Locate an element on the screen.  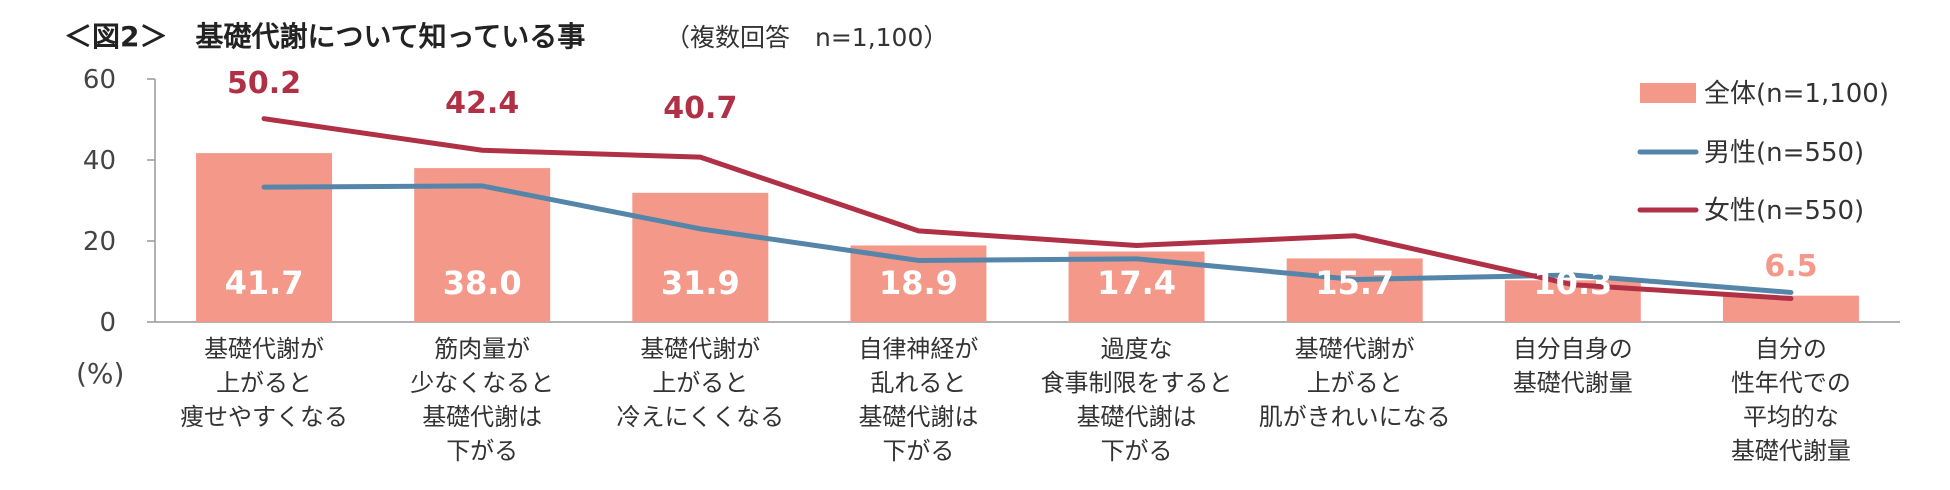
y-tick-label: 60 is located at coordinates (99, 80).